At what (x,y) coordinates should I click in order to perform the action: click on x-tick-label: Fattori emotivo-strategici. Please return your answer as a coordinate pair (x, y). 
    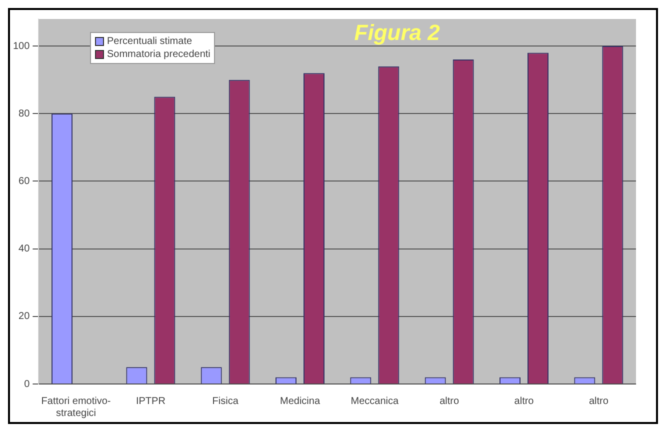
    Looking at the image, I should click on (76, 407).